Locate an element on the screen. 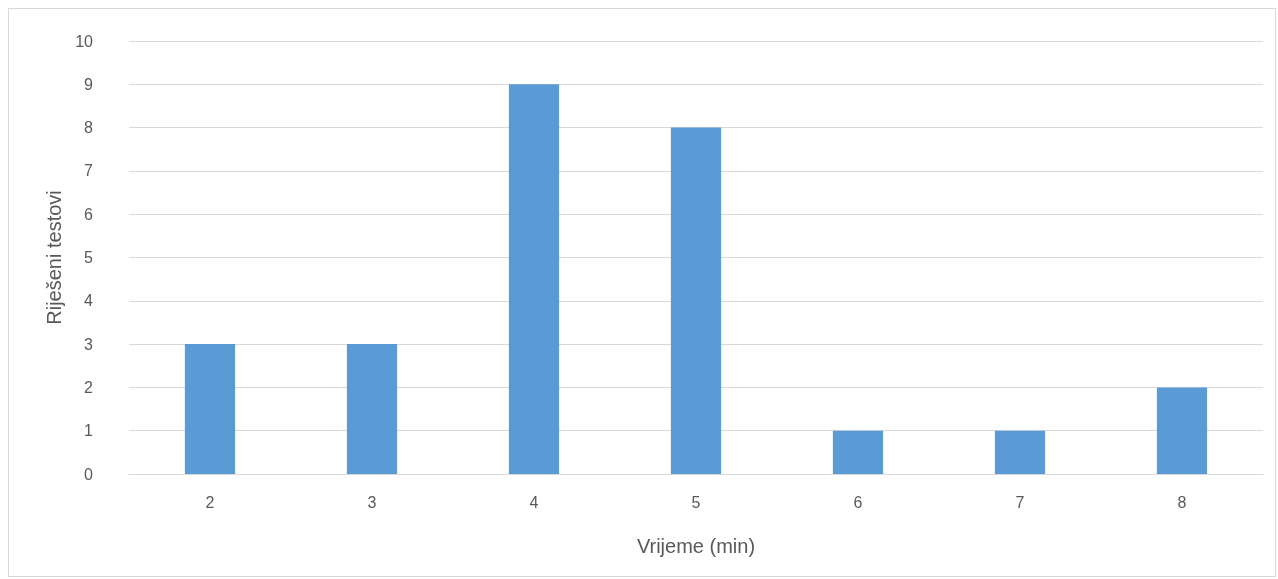 The width and height of the screenshot is (1278, 579). y-tick-label: 1 is located at coordinates (89, 431).